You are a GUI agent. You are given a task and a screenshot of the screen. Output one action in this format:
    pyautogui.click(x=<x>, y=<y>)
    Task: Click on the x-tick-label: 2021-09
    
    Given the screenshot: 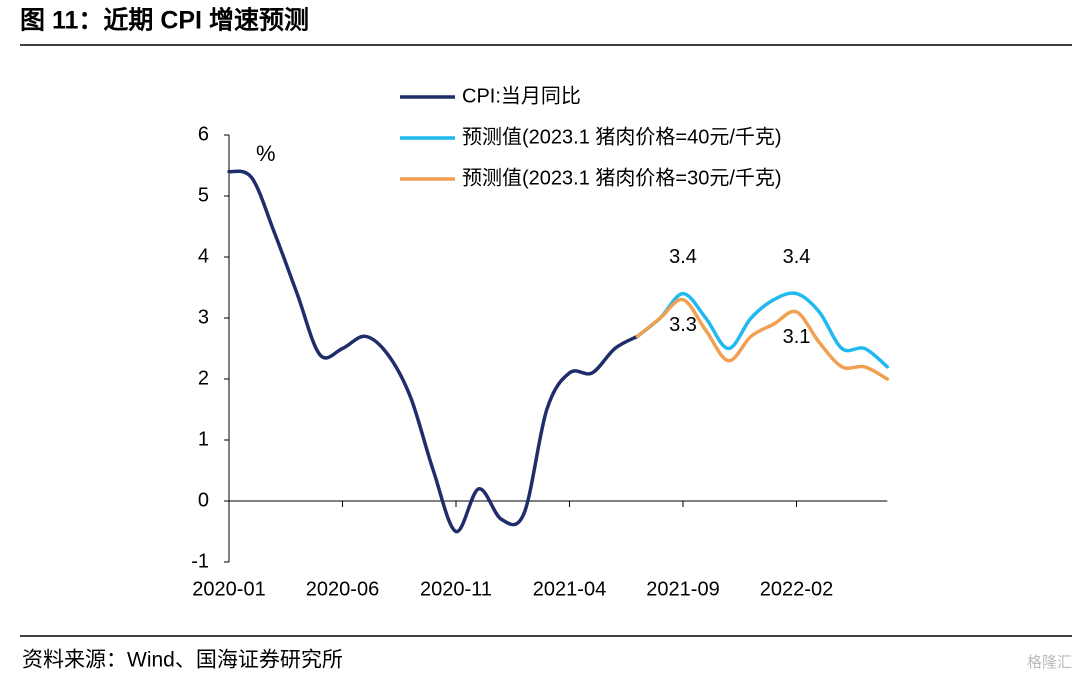 What is the action you would take?
    pyautogui.click(x=682, y=589)
    